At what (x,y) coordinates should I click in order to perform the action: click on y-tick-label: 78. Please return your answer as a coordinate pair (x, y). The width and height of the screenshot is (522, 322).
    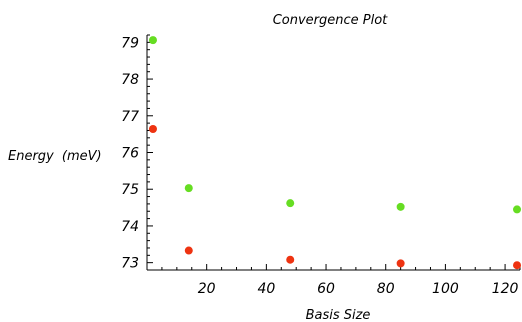
    Looking at the image, I should click on (130, 80).